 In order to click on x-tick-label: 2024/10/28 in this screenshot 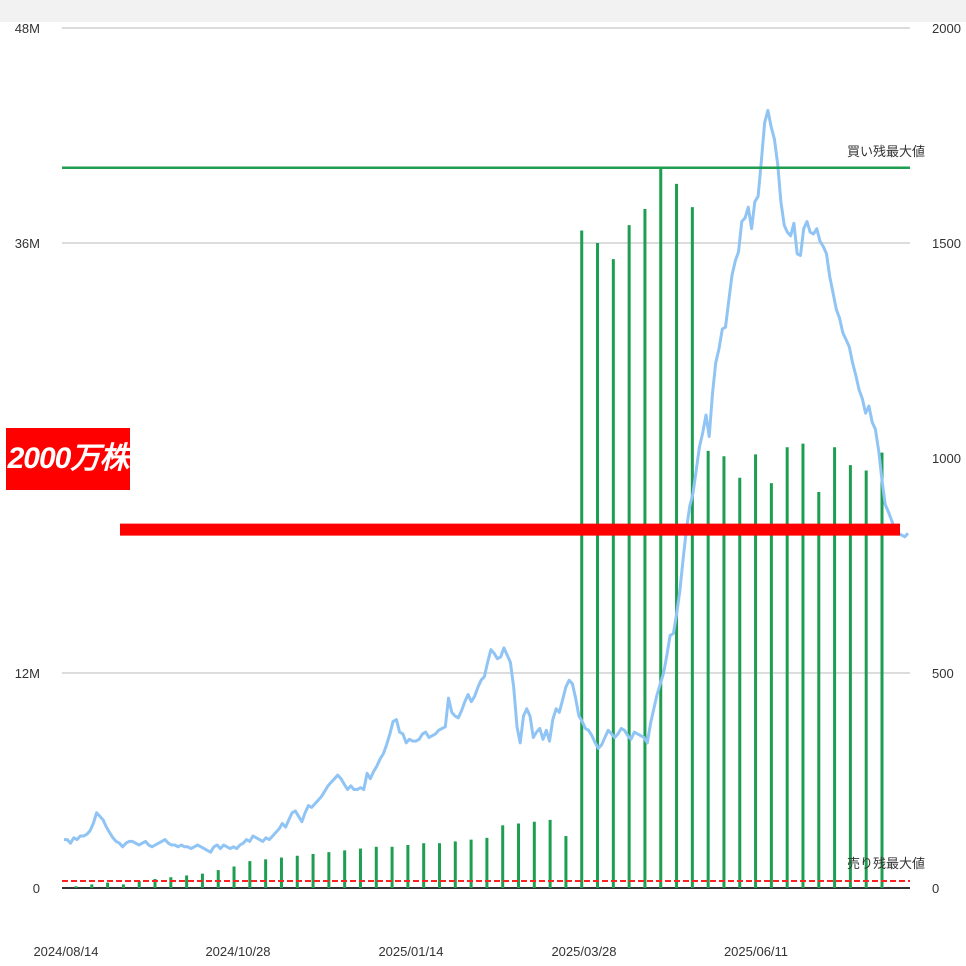, I will do `click(237, 951)`.